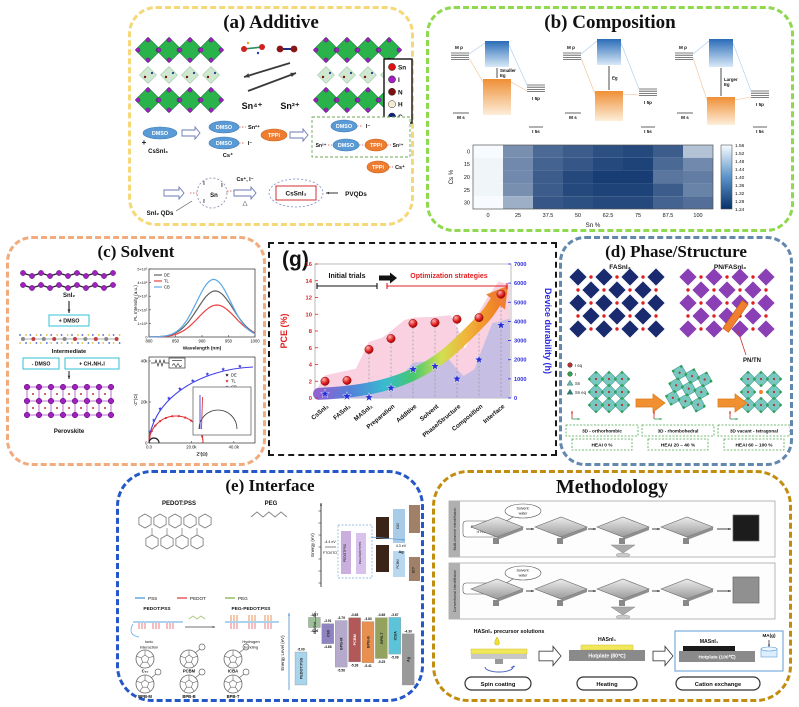  What do you see at coordinates (398, 526) in the screenshot?
I see `svg-text: C60` at bounding box center [398, 526].